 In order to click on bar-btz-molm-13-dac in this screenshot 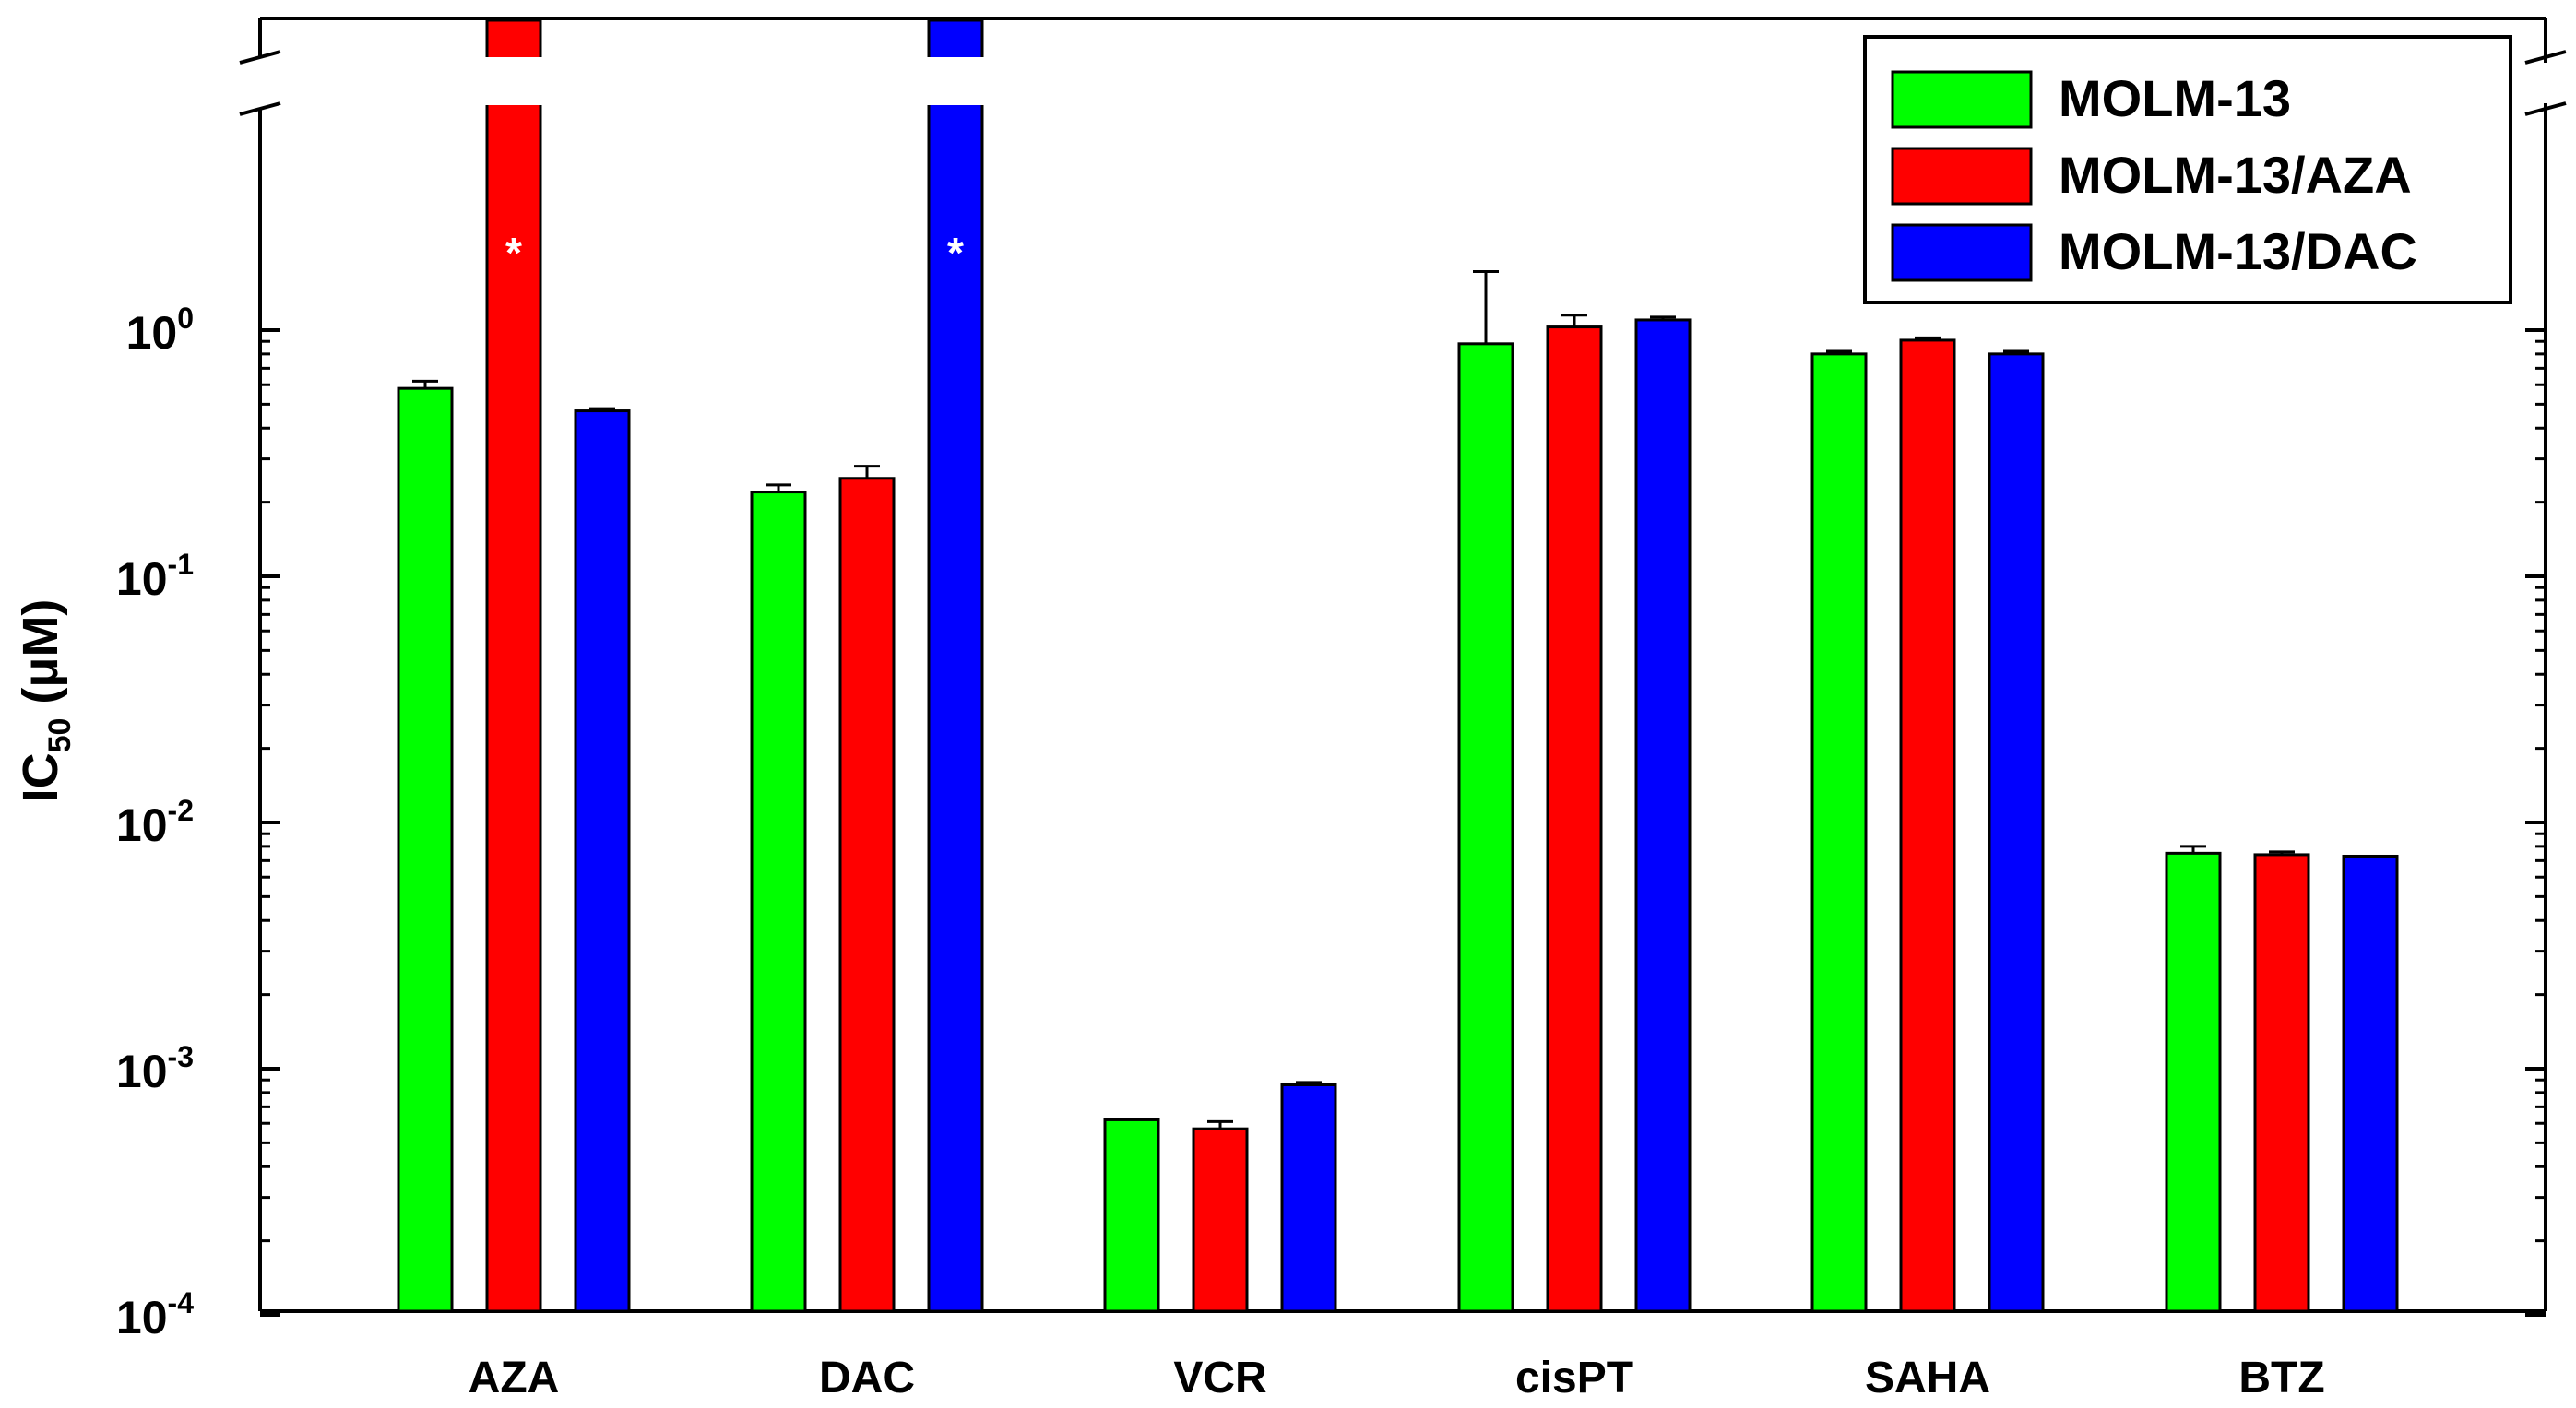, I will do `click(2370, 1083)`.